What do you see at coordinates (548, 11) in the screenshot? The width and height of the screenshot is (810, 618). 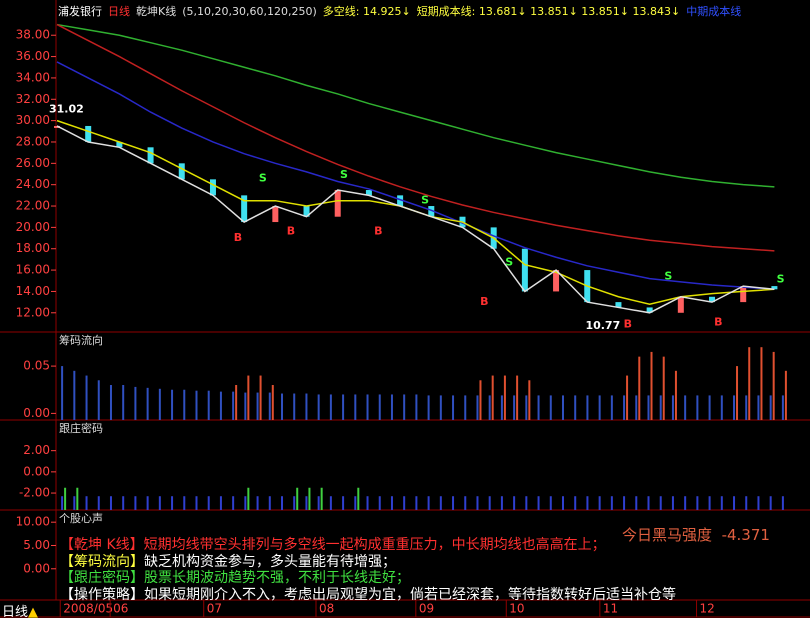 I see `short-cost: 短期成本线: 13.681↓ 13.851↓ 13.851↓ 13.843↓` at bounding box center [548, 11].